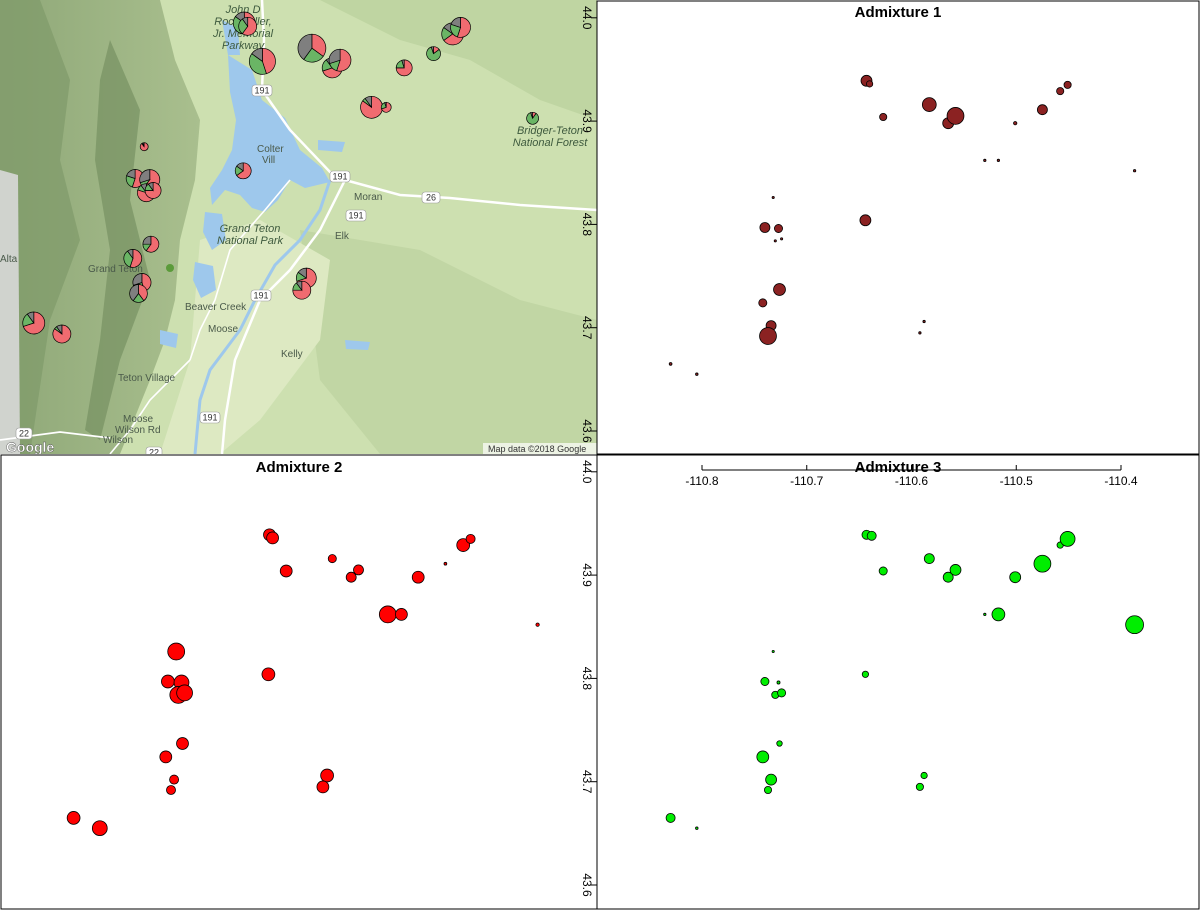 This screenshot has width=1200, height=910. What do you see at coordinates (214, 231) in the screenshot?
I see `leigh-lake` at bounding box center [214, 231].